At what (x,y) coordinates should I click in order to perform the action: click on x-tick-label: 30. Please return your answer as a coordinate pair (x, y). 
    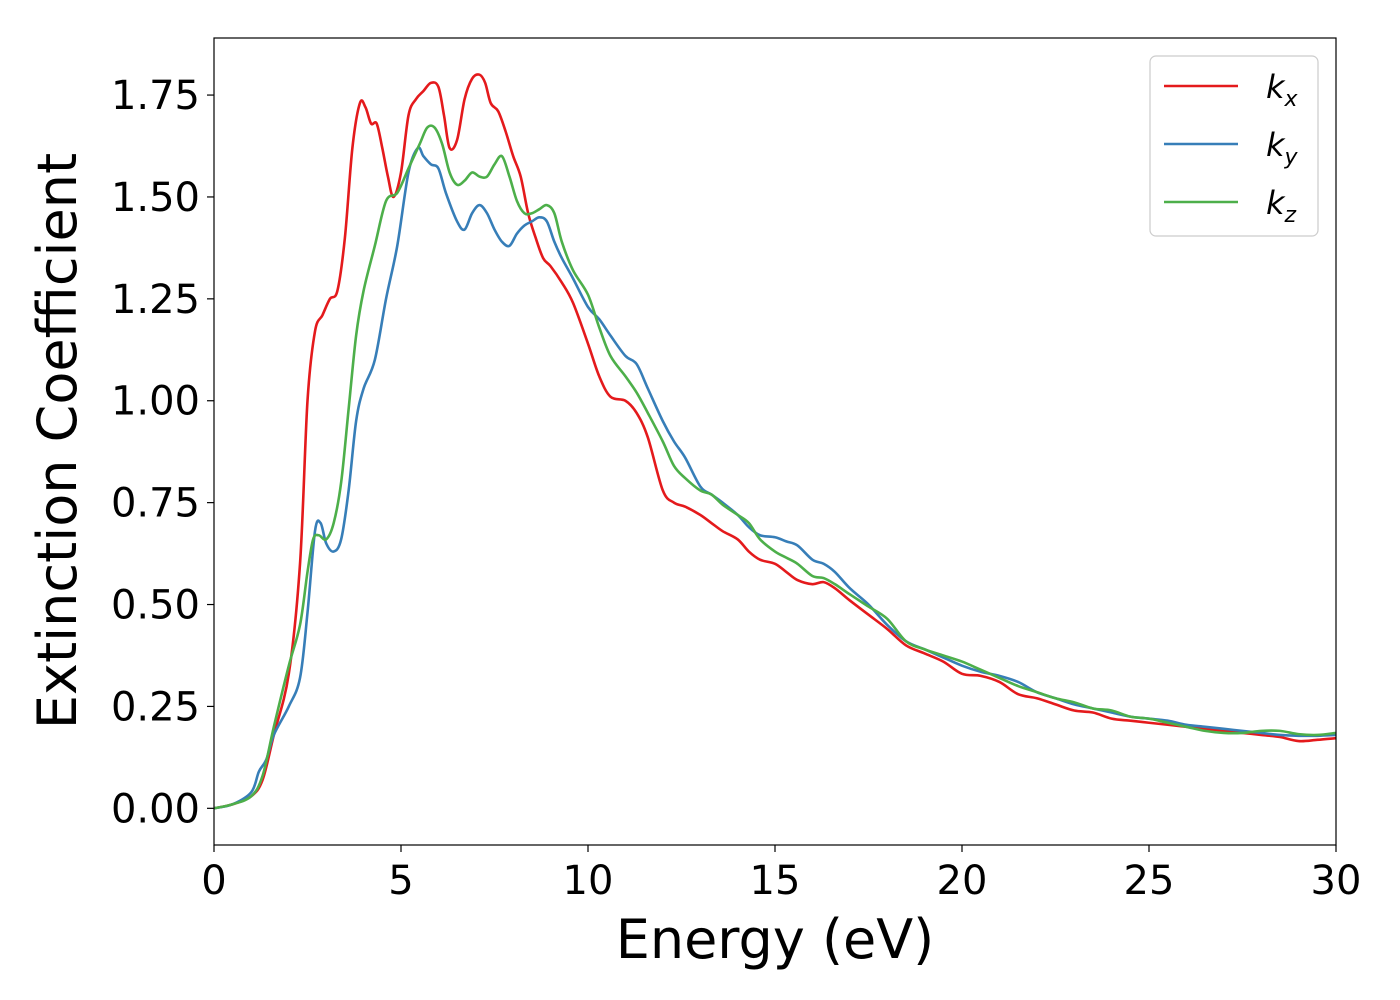
    Looking at the image, I should click on (1336, 881).